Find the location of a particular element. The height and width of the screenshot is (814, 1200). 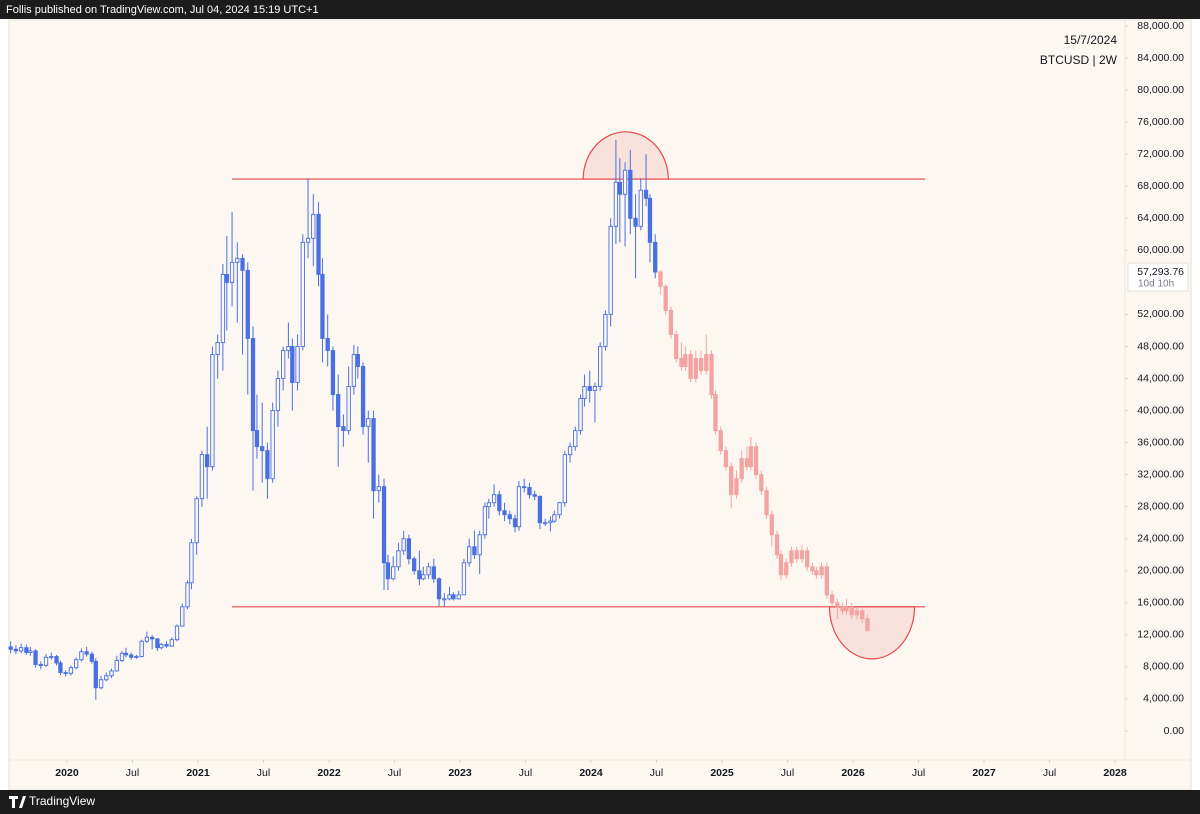

y-tick-label: 16,000.00 is located at coordinates (1160, 603).